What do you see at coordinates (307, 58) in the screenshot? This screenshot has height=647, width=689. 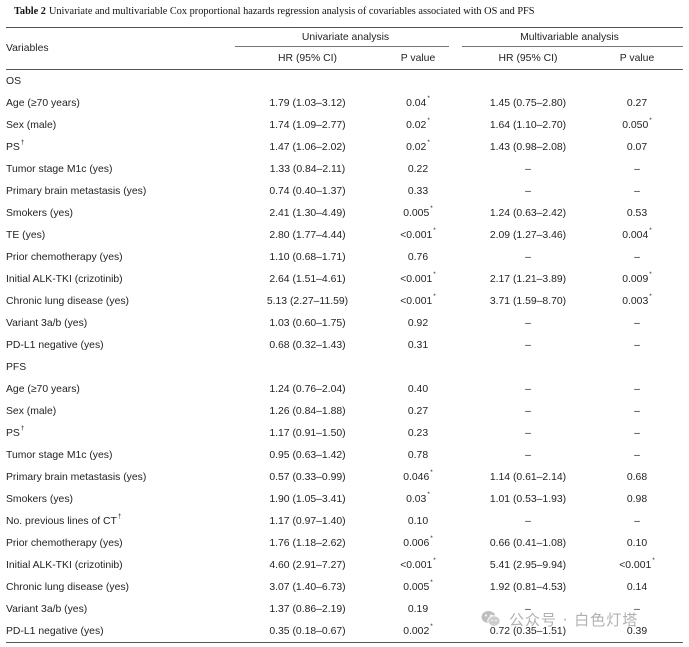 I see `univariate-hr-header: HR (95% CI)` at bounding box center [307, 58].